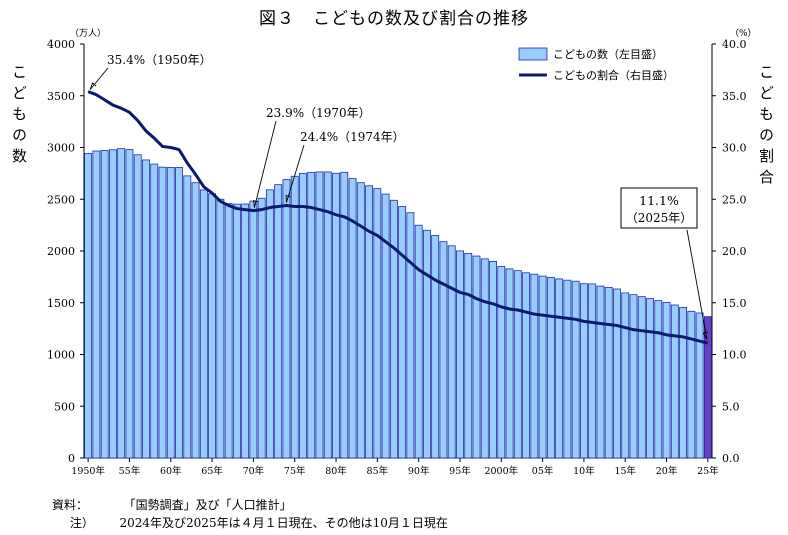  Describe the element at coordinates (179, 313) in the screenshot. I see `bar-1961` at that location.